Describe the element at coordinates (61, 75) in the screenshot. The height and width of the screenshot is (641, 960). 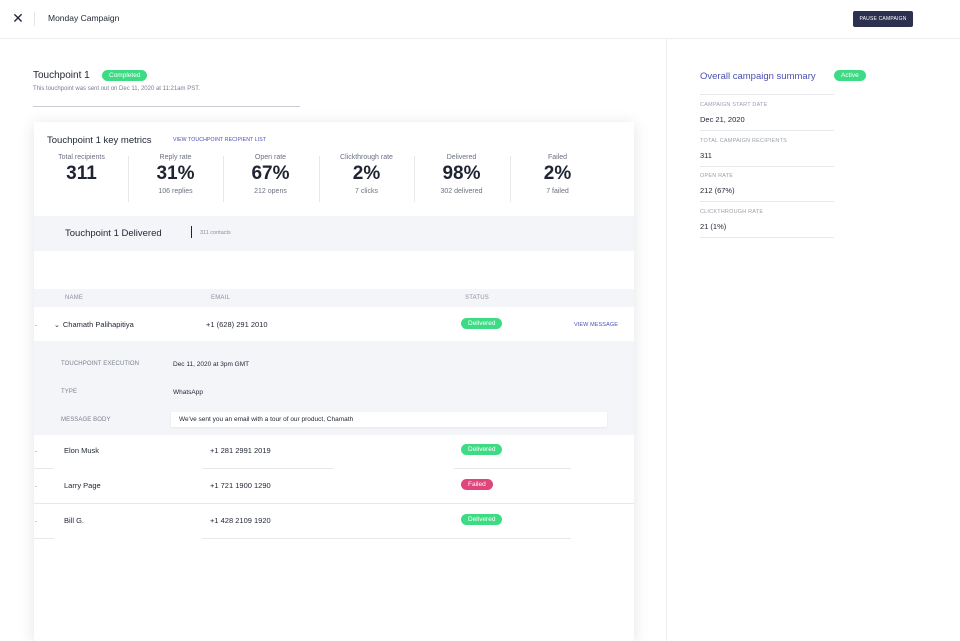
I see `touchpoint-title: Touchpoint 1` at that location.